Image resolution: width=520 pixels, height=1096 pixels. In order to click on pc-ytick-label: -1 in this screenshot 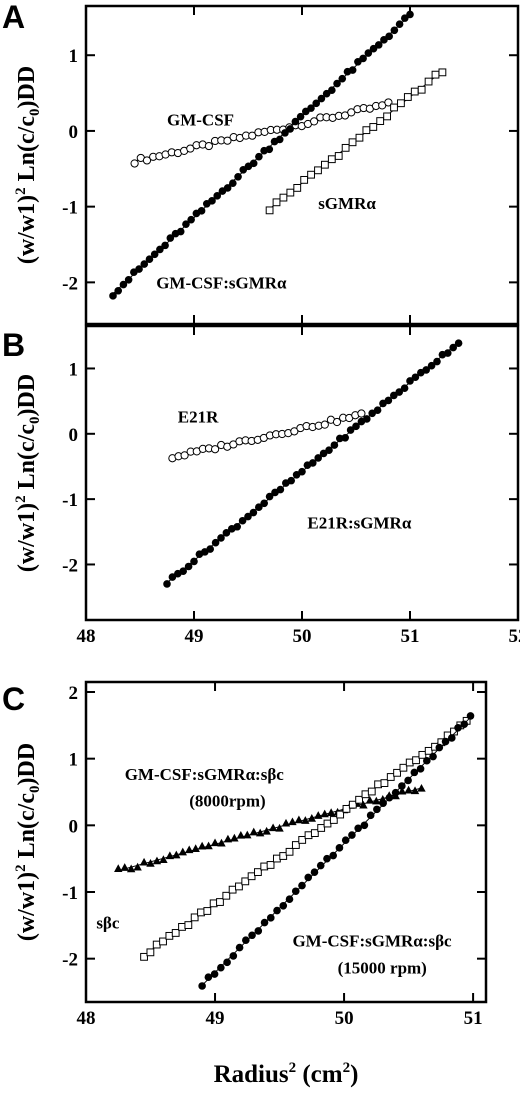, I will do `click(70, 893)`.